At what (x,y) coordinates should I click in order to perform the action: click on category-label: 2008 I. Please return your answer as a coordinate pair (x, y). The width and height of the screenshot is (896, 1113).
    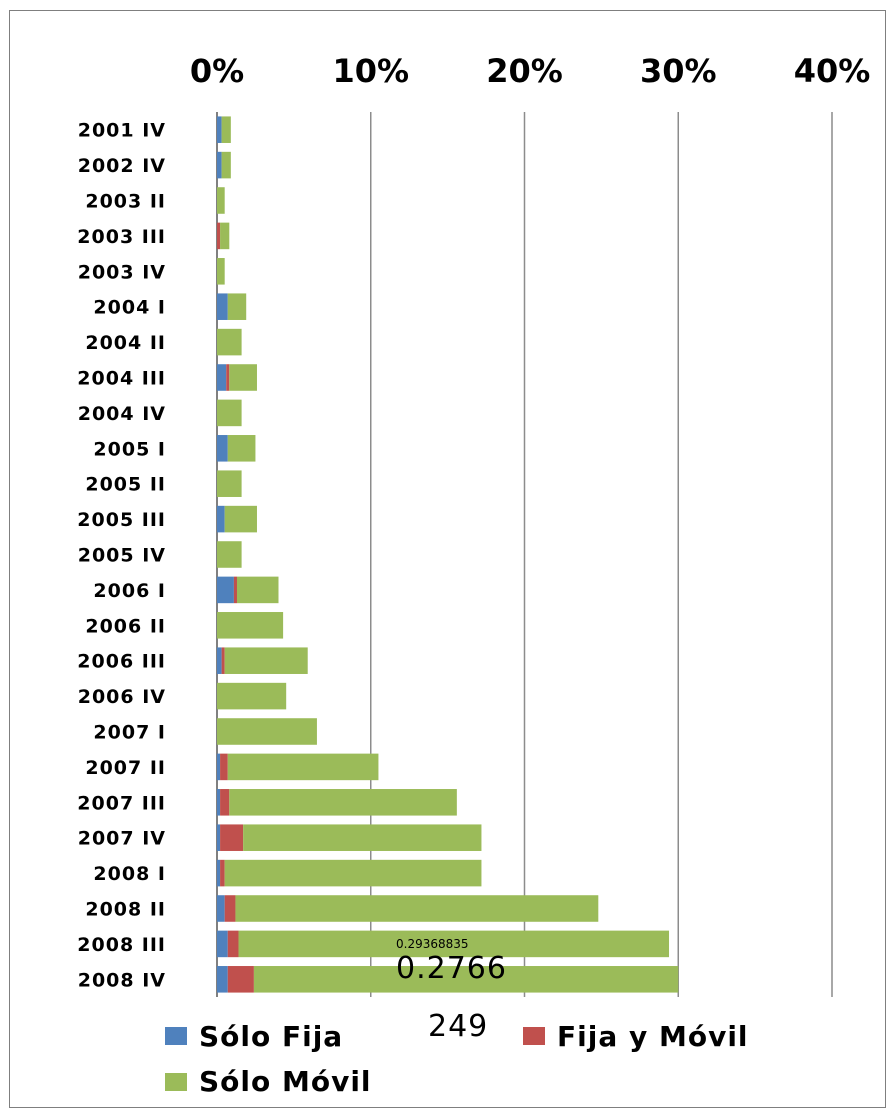
    Looking at the image, I should click on (129, 874).